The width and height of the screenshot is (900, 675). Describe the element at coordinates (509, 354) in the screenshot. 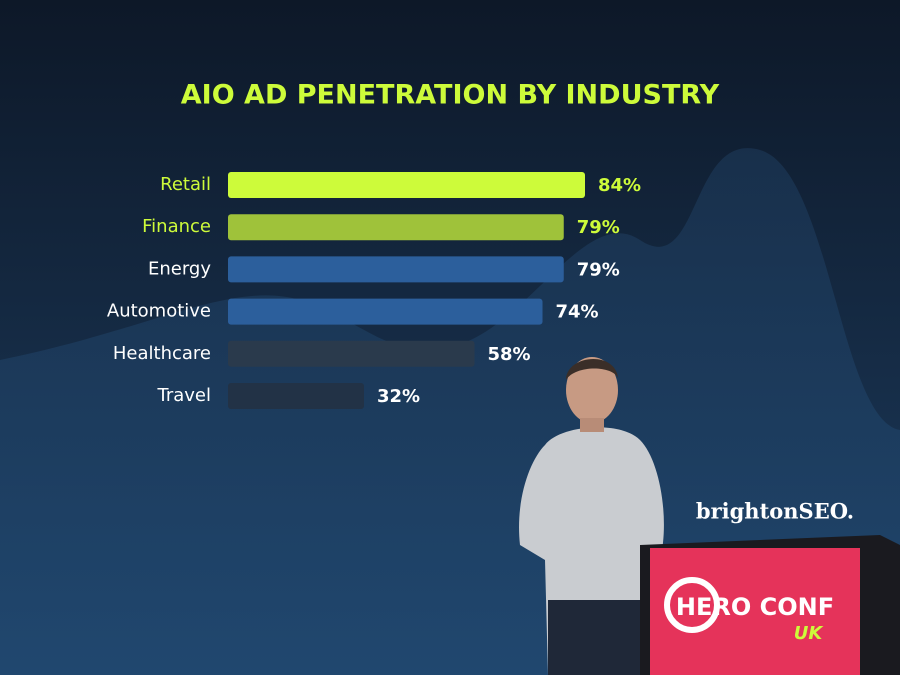

I see `value-label: 58%` at that location.